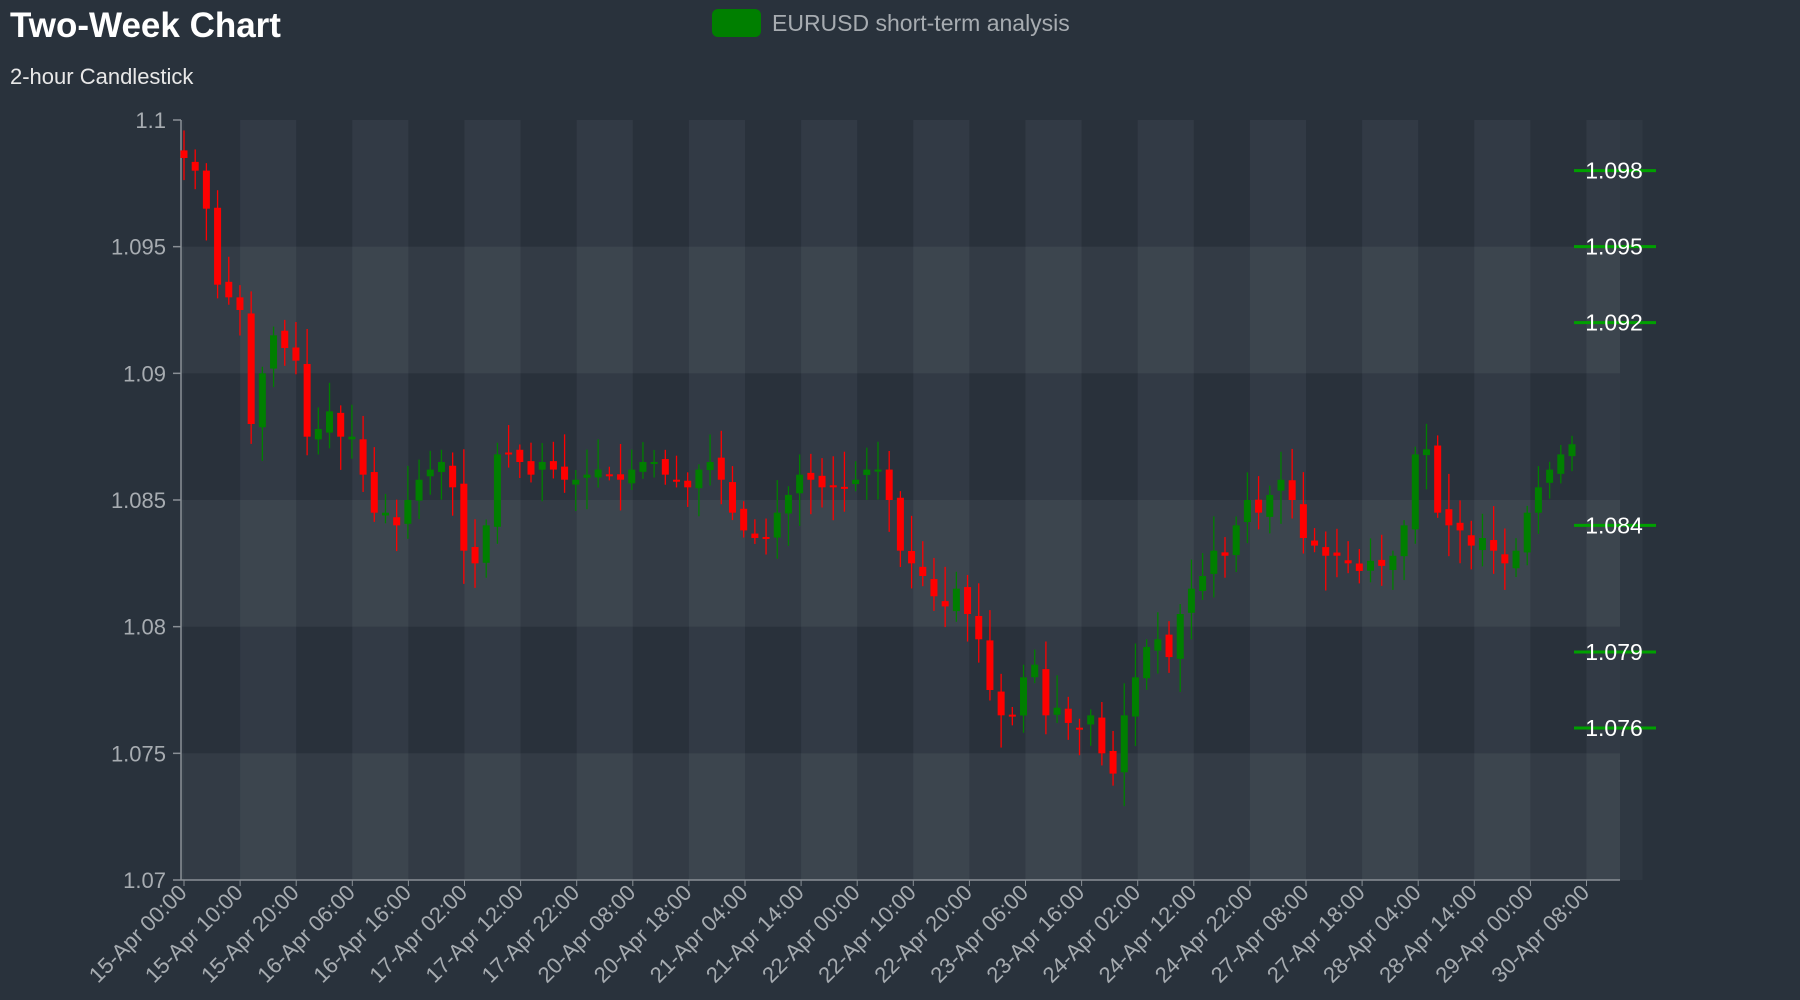 This screenshot has height=1000, width=1800. Describe the element at coordinates (921, 22) in the screenshot. I see `legend-label: EURUSD short-term analysis` at that location.